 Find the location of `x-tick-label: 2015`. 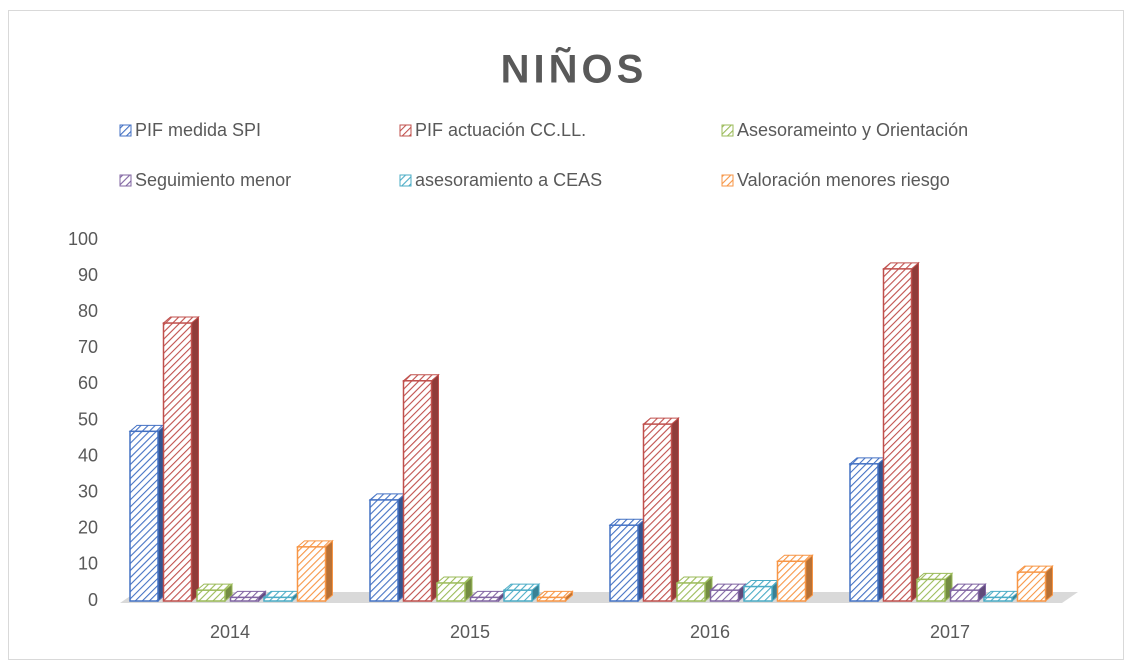

x-tick-label: 2015 is located at coordinates (470, 632).